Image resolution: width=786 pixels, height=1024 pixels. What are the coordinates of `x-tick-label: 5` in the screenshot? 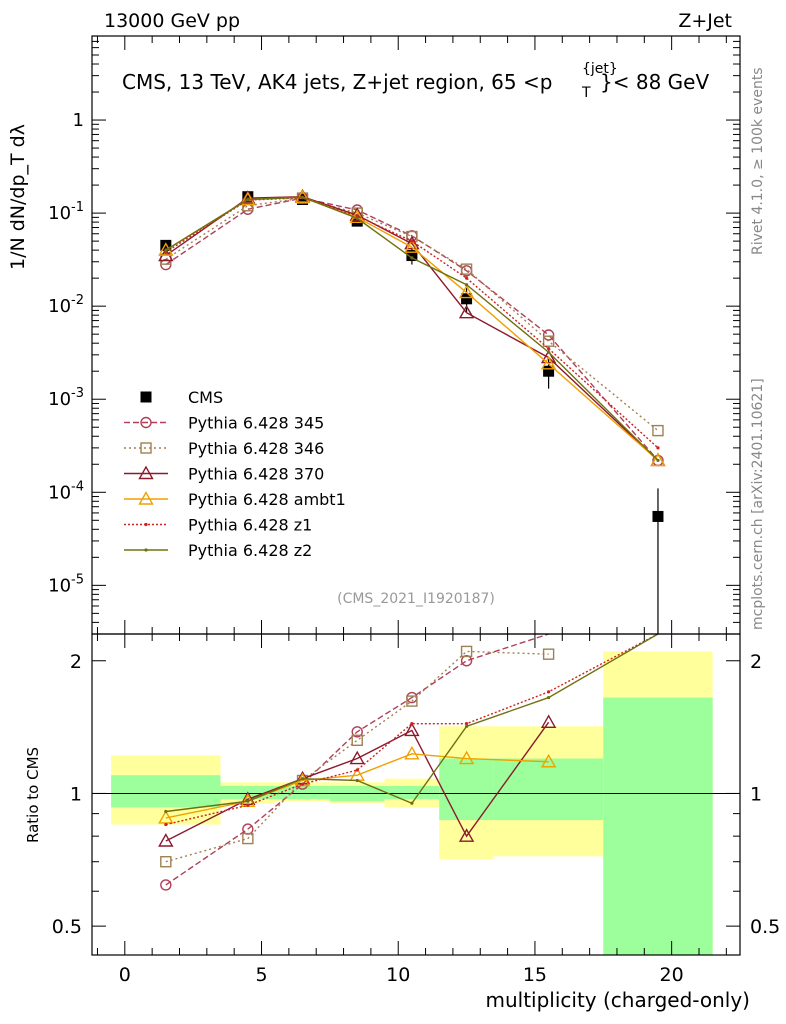 It's located at (261, 975).